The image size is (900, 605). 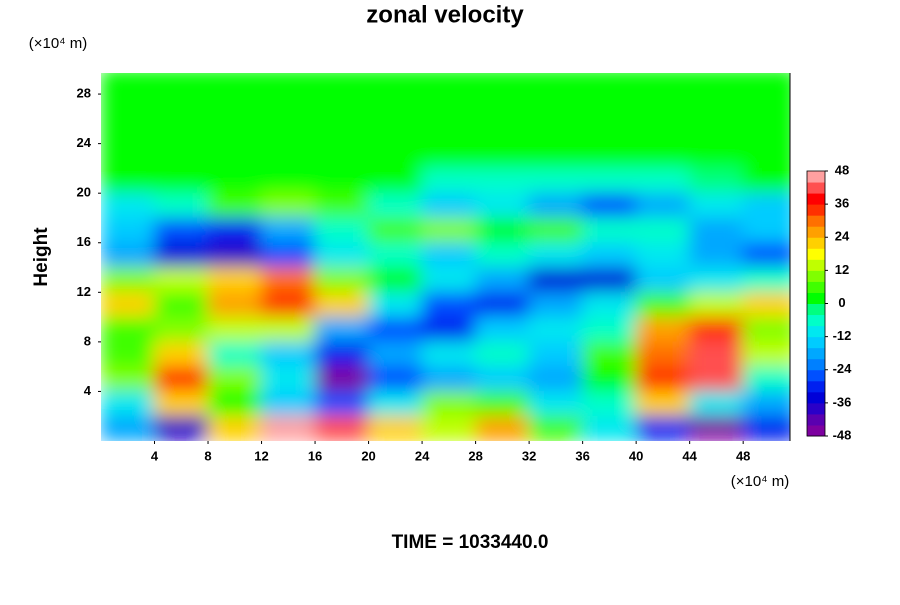 I want to click on y-axis-label: Height, so click(x=41, y=257).